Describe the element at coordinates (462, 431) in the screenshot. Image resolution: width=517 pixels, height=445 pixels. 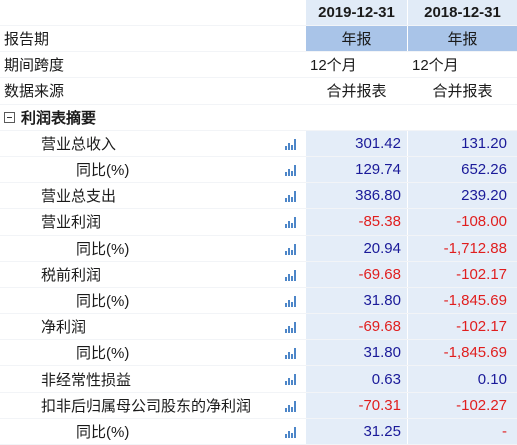
I see `cell-2018: -` at that location.